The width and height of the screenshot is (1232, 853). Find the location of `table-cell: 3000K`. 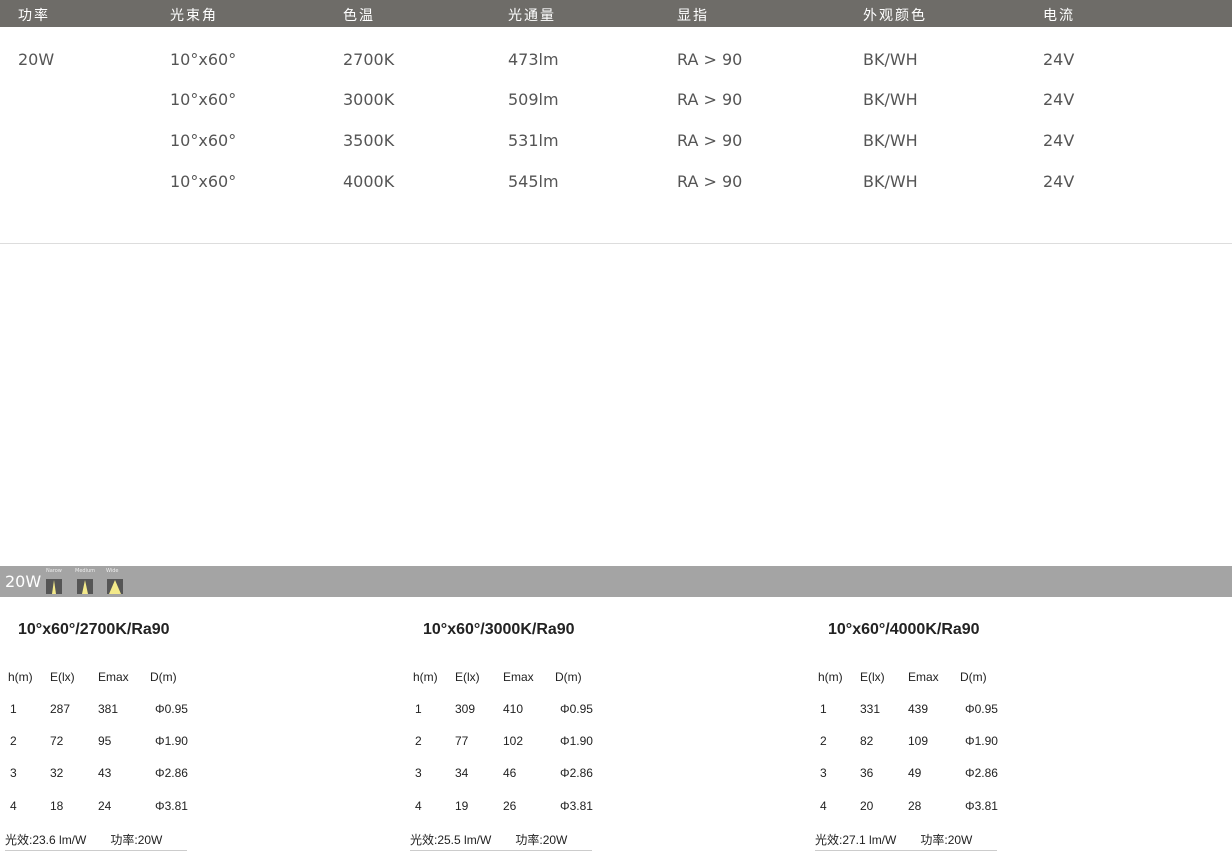

table-cell: 3000K is located at coordinates (369, 99).